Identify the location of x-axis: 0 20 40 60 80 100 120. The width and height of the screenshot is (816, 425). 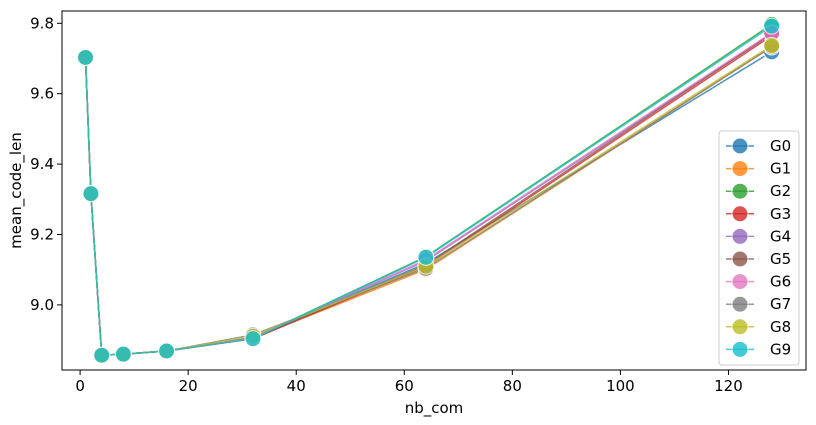
(409, 382).